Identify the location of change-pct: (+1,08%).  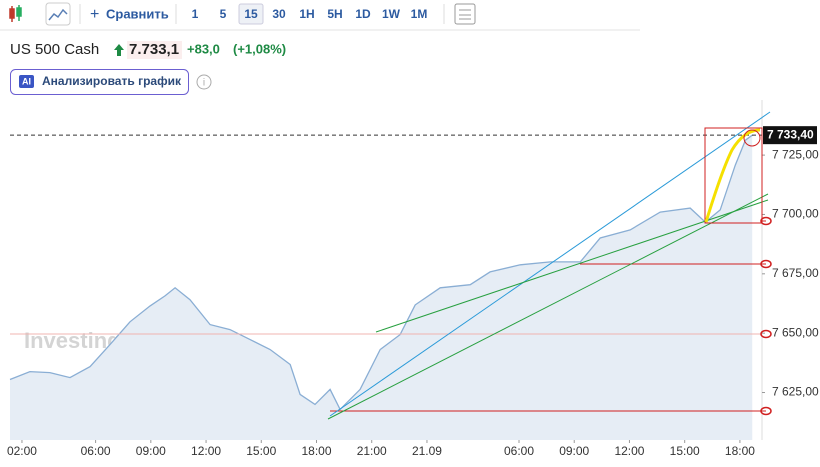
(259, 48).